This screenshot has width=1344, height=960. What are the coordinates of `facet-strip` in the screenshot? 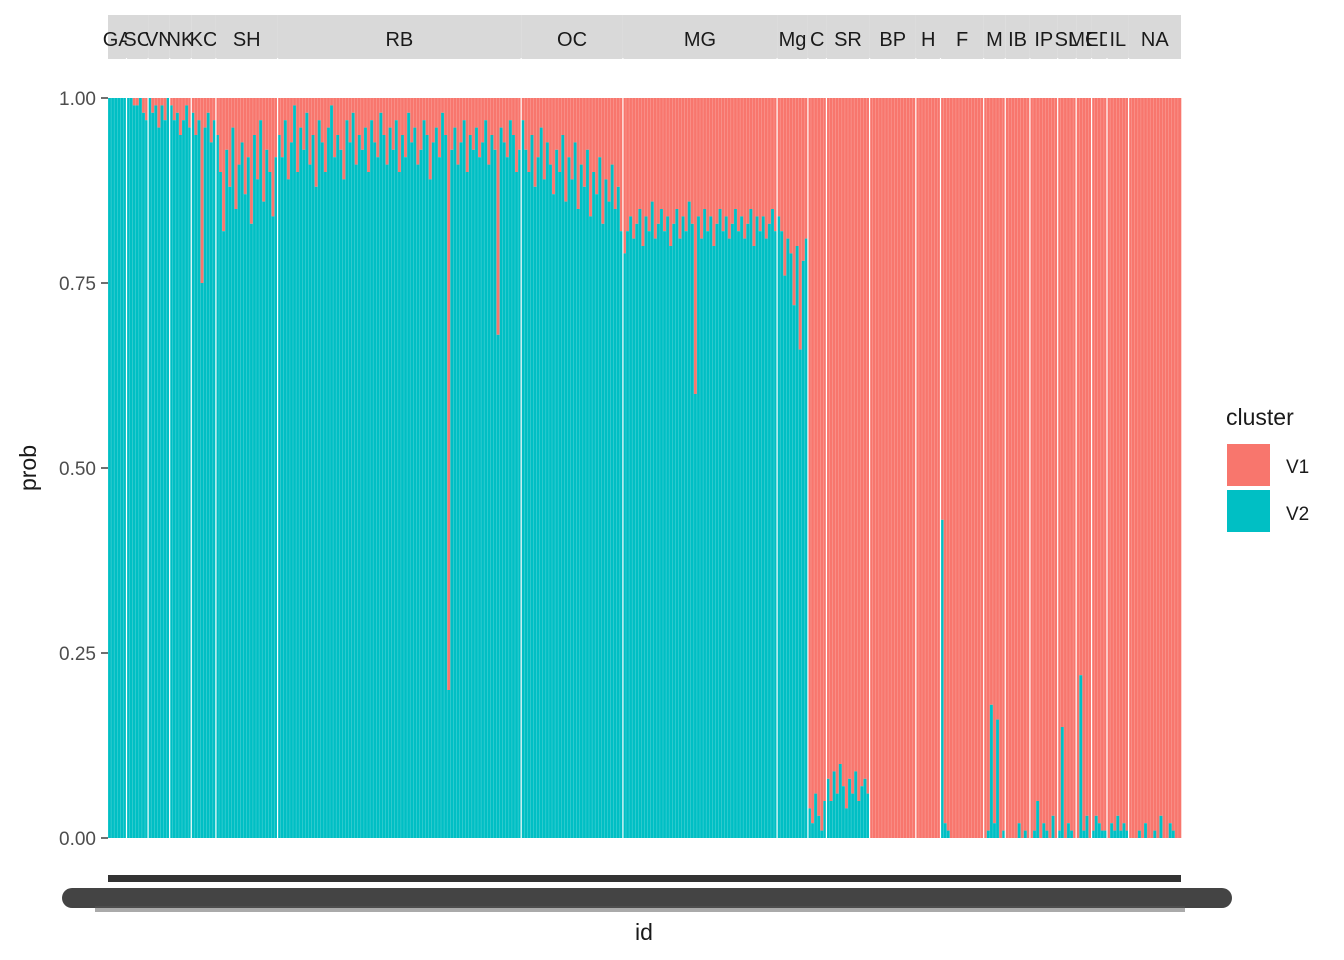 It's located at (159, 37).